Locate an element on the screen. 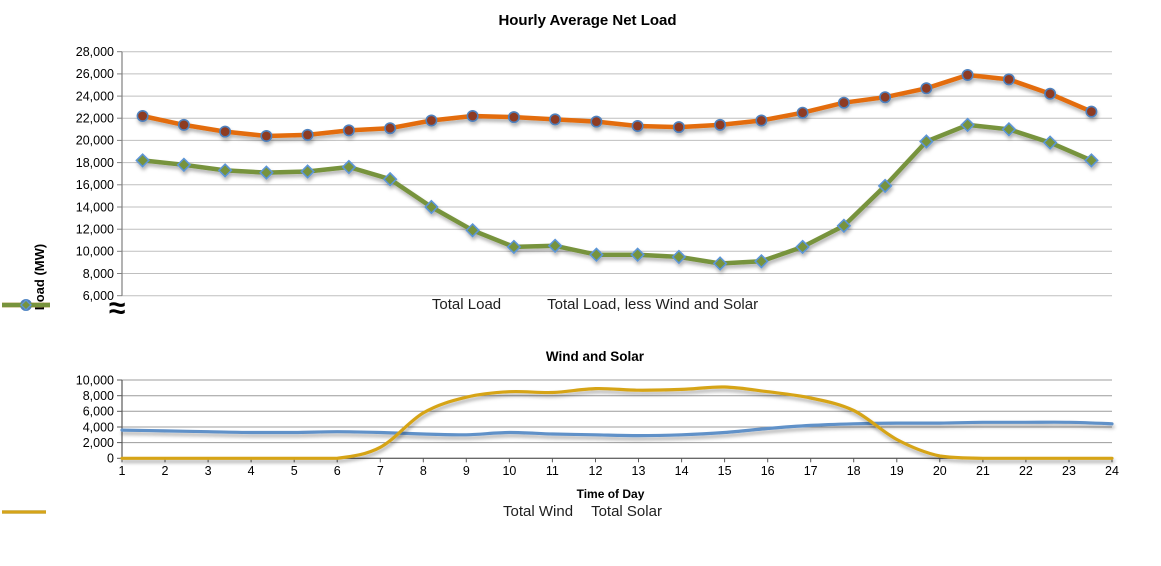 The image size is (1161, 566). x-tick-label: 9 is located at coordinates (466, 471).